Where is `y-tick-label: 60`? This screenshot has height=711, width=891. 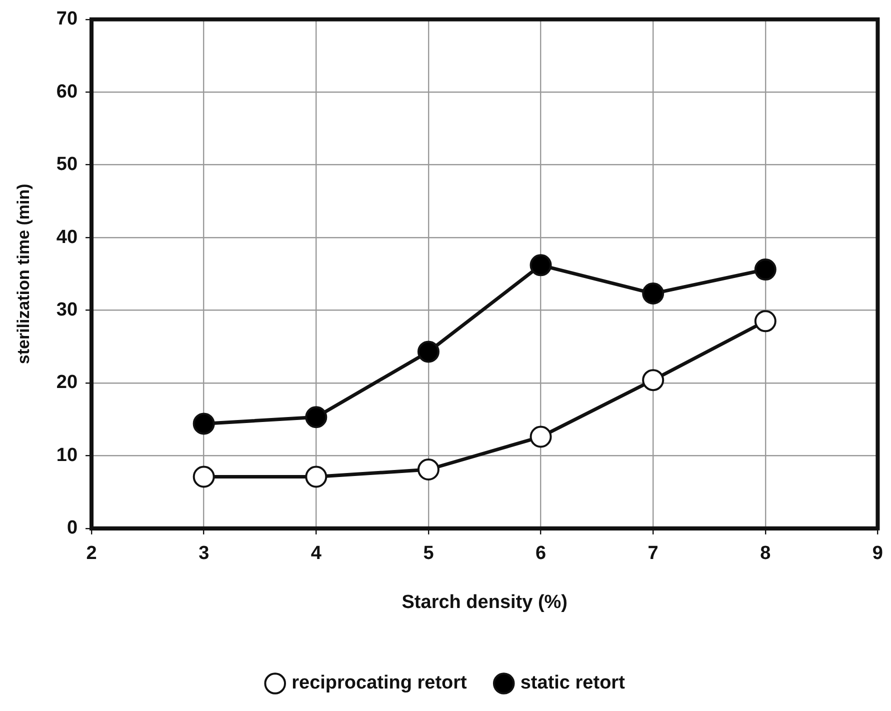 y-tick-label: 60 is located at coordinates (67, 91).